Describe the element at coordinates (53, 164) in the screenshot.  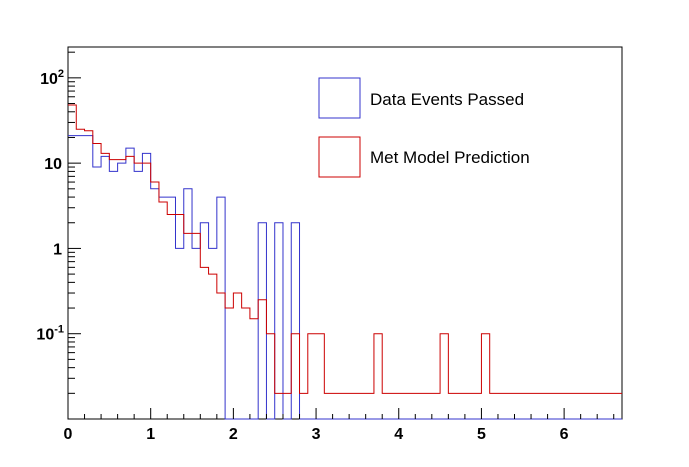
I see `y-tick-label: 10` at that location.